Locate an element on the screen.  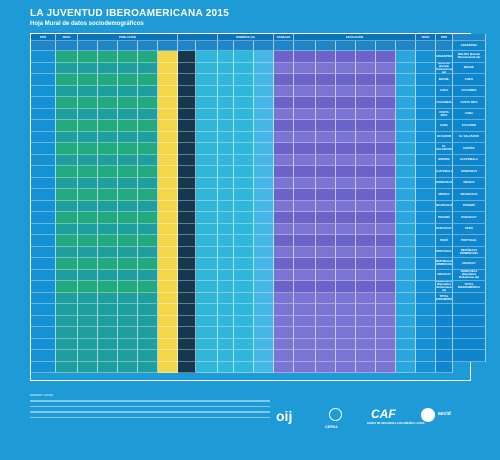
group-header: TRABAJO is located at coordinates (284, 37).